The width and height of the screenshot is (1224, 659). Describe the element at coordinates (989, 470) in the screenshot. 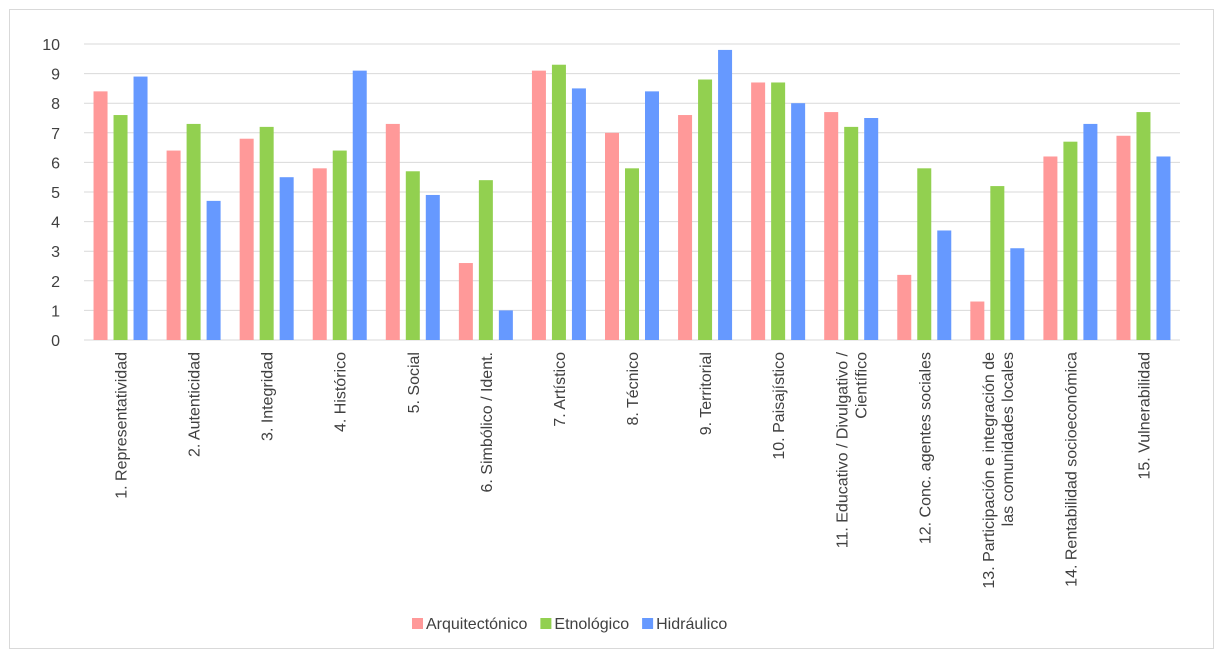

I see `x-category-line: 13. Participación e integración de` at that location.